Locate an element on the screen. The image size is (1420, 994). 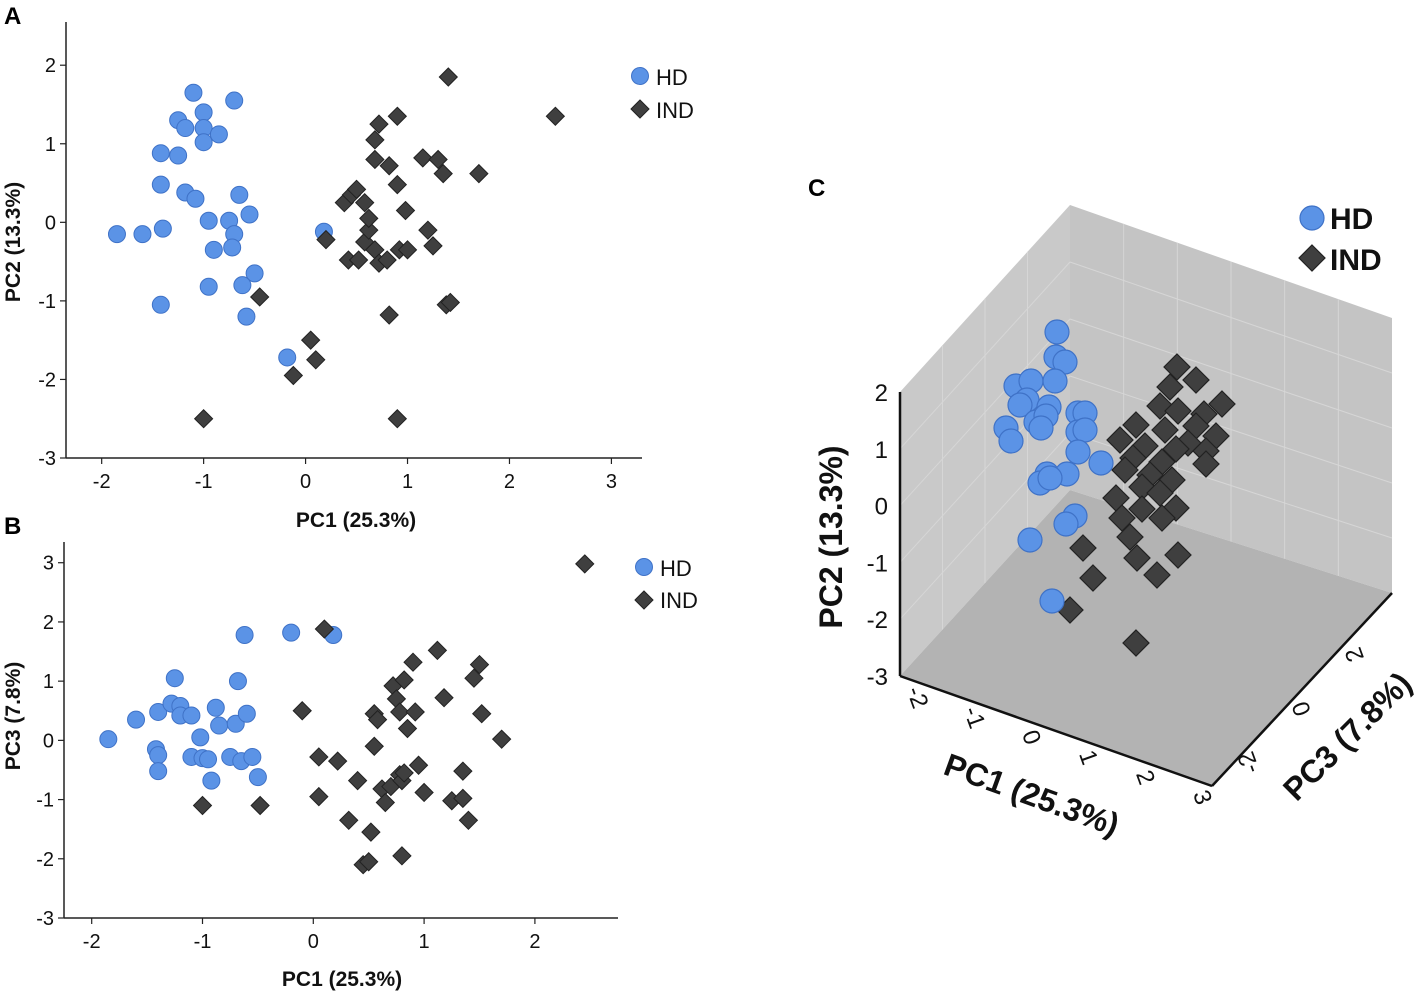
panel-b-x-tick-label: -1 is located at coordinates (203, 942).